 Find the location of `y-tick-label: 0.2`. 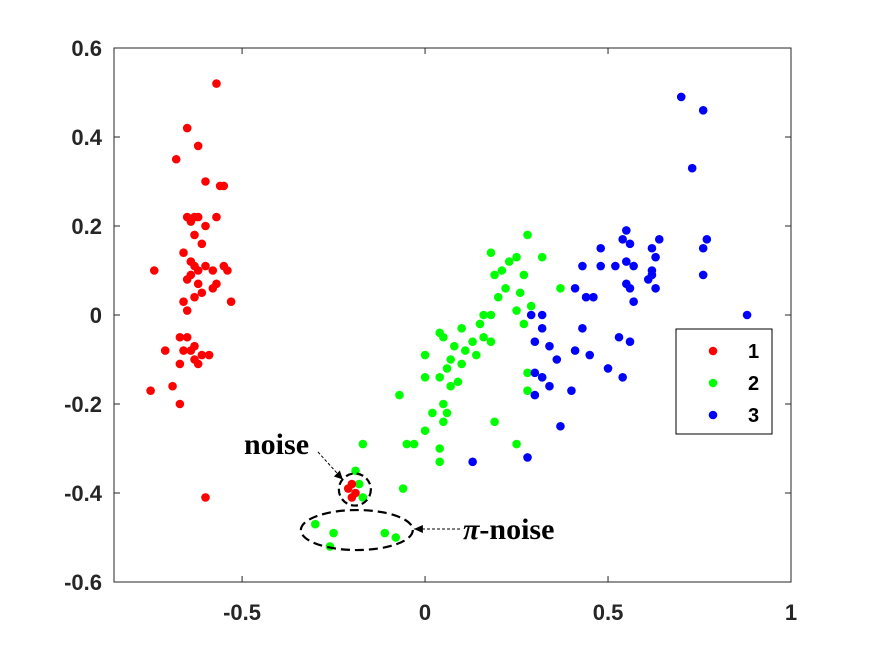

y-tick-label: 0.2 is located at coordinates (86, 226).